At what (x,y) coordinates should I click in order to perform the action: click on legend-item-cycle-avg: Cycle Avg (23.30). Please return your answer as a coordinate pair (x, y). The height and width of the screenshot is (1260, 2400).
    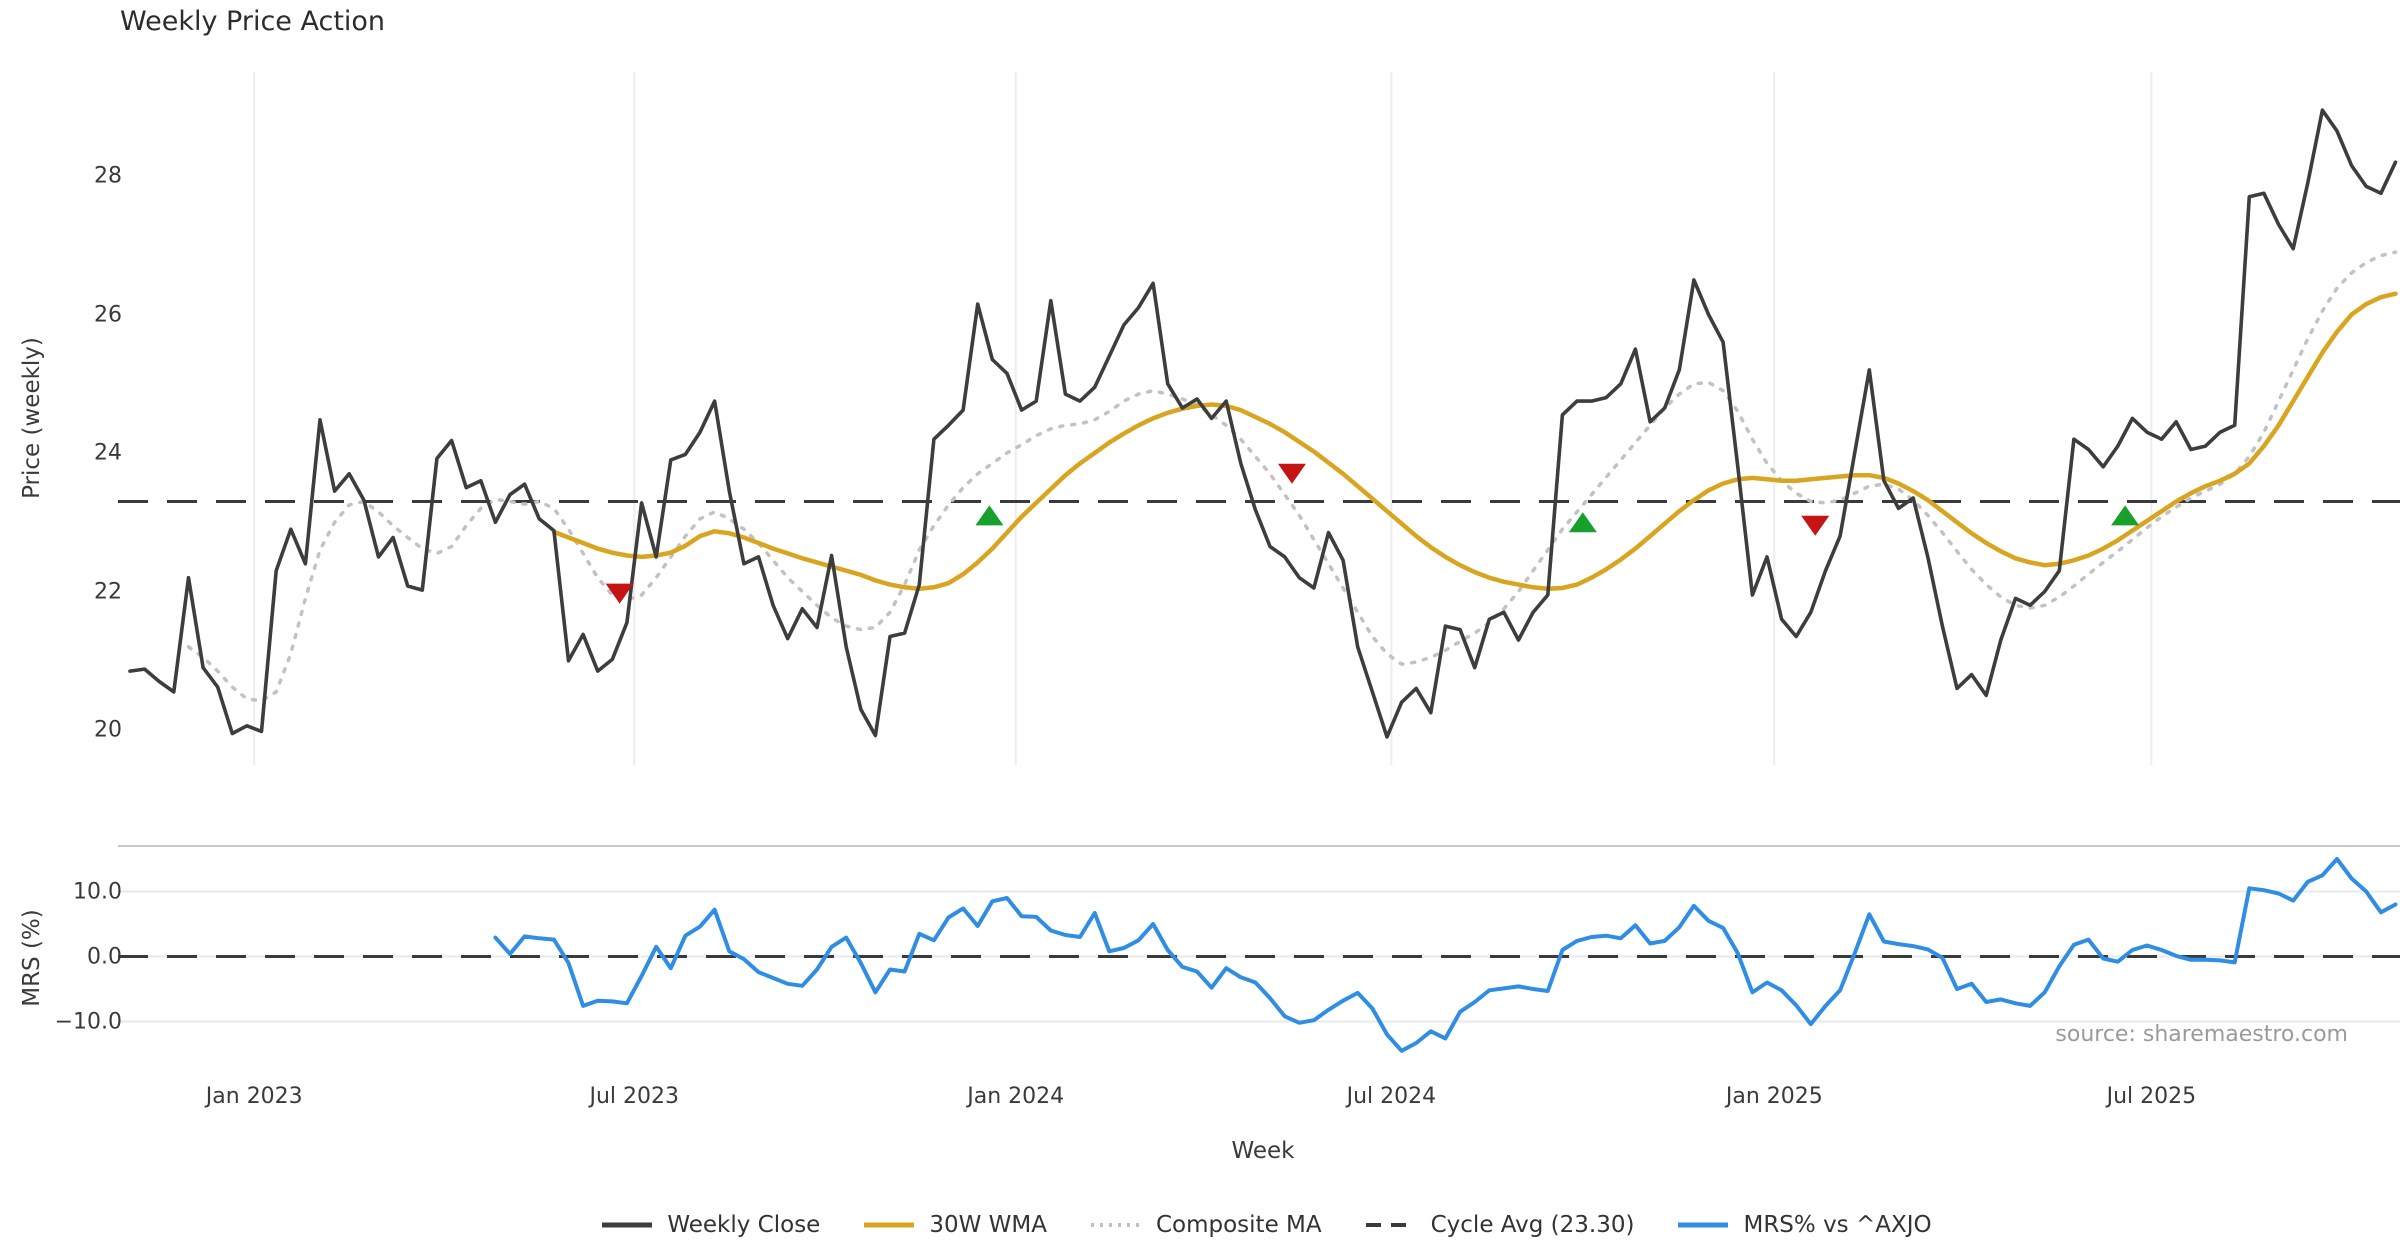
    Looking at the image, I should click on (1499, 1225).